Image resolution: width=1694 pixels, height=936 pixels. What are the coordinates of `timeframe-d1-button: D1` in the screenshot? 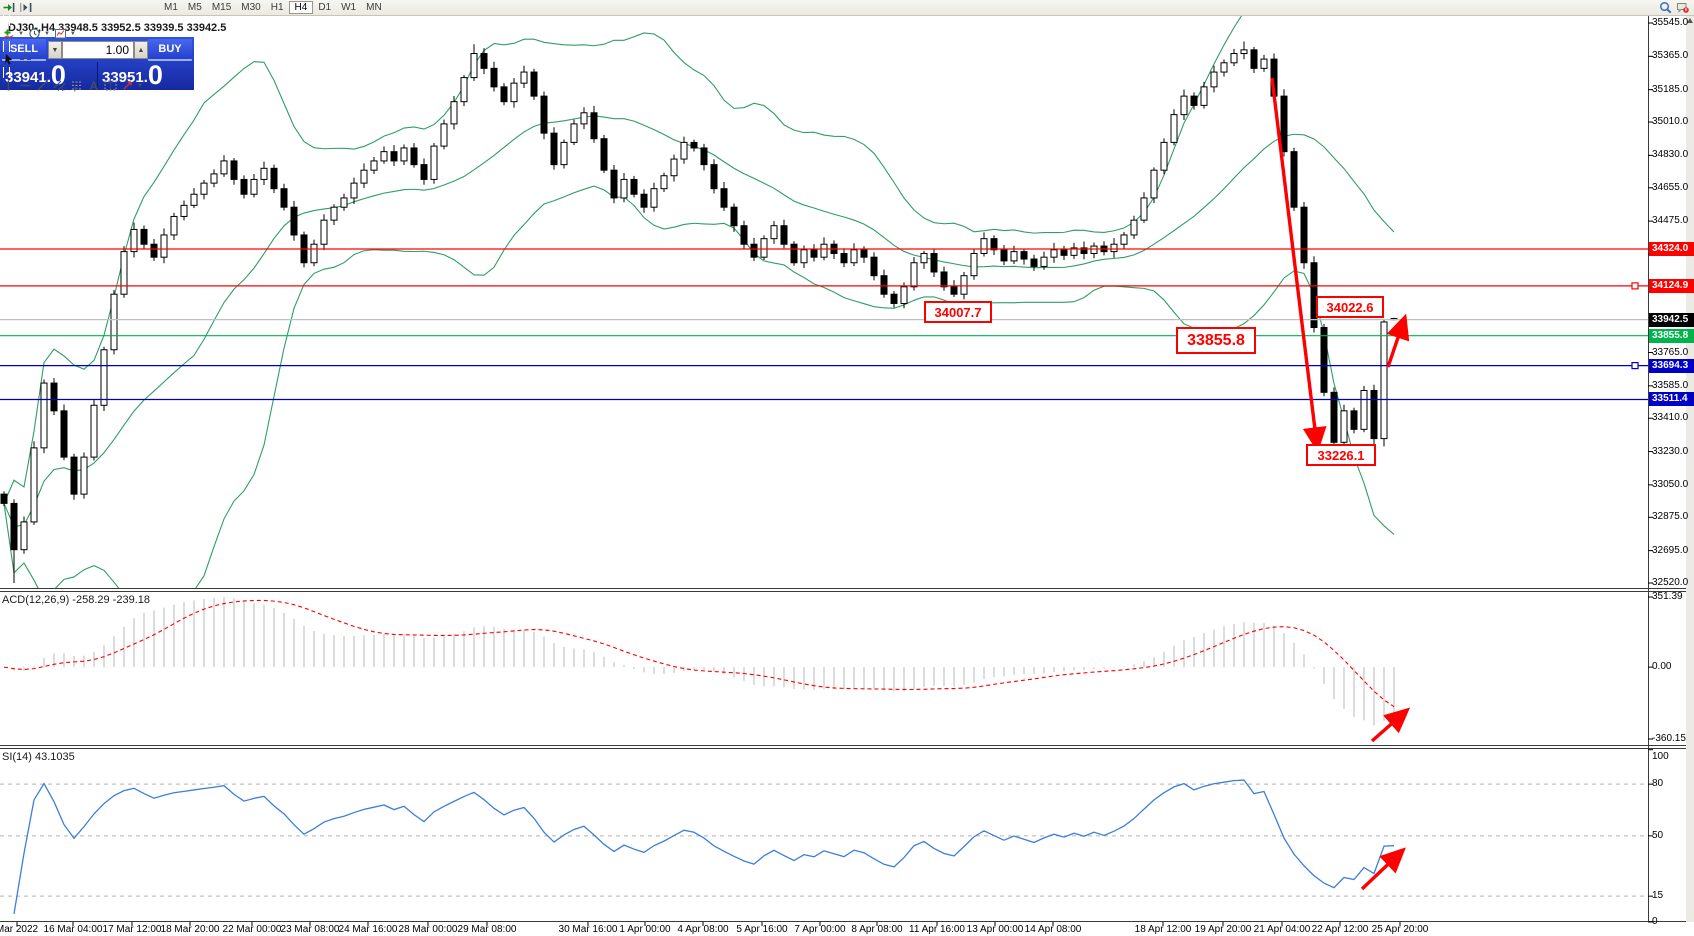 It's located at (325, 7).